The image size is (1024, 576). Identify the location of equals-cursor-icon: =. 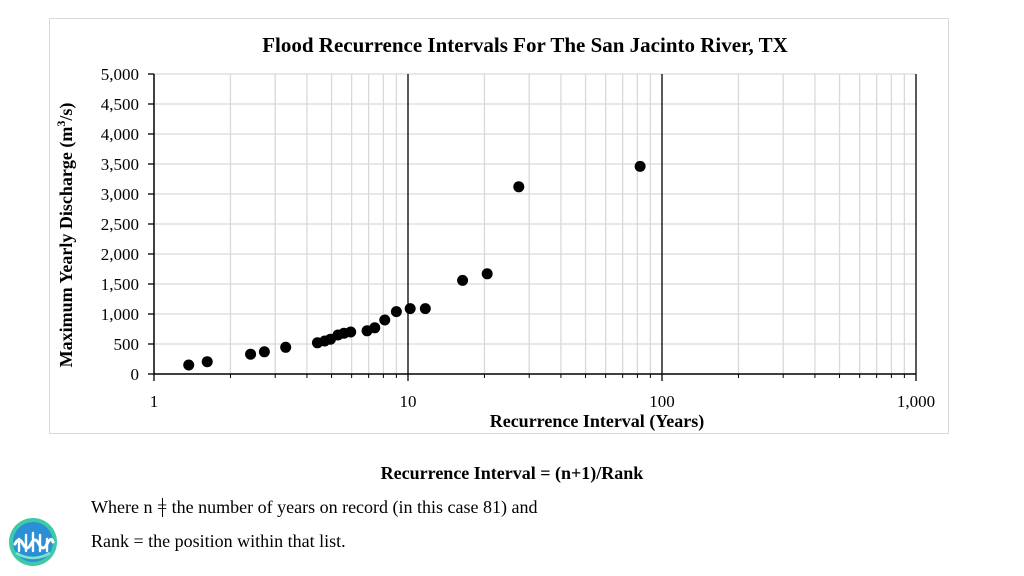
(162, 507).